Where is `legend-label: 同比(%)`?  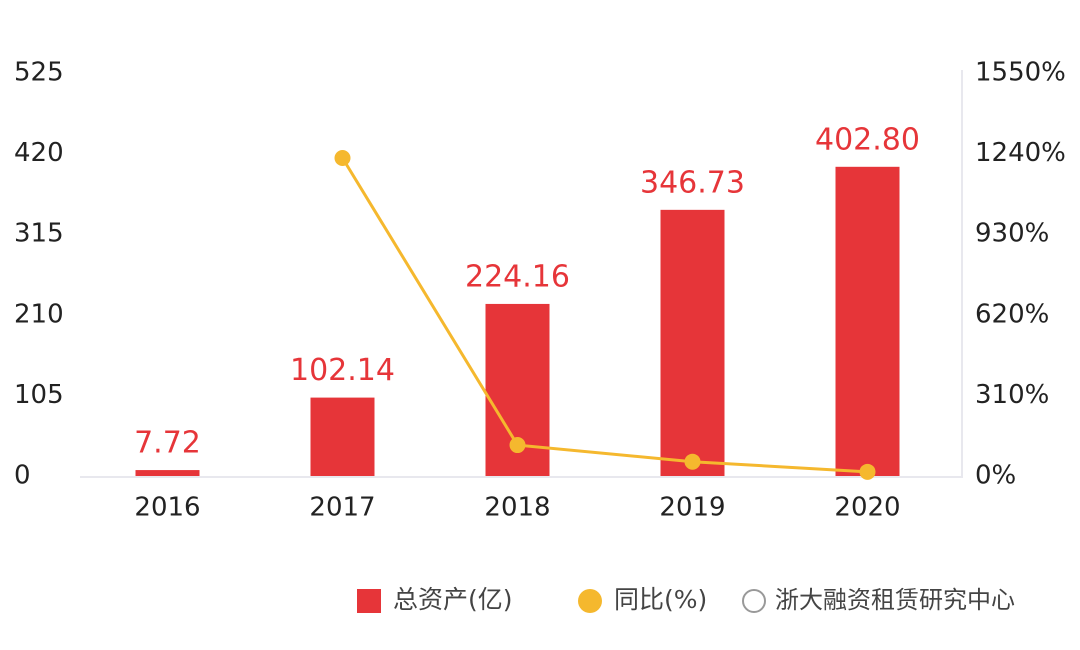
legend-label: 同比(%) is located at coordinates (660, 599).